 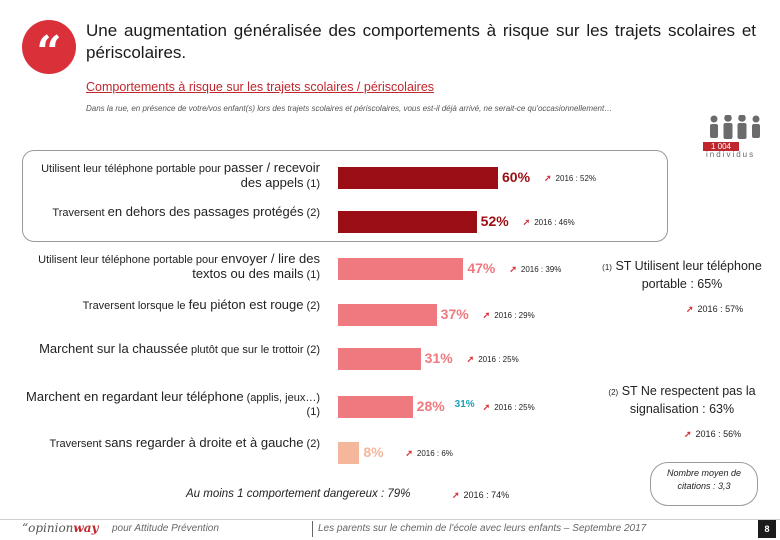 I want to click on opinionway-logo: “opinionway, so click(x=60, y=528).